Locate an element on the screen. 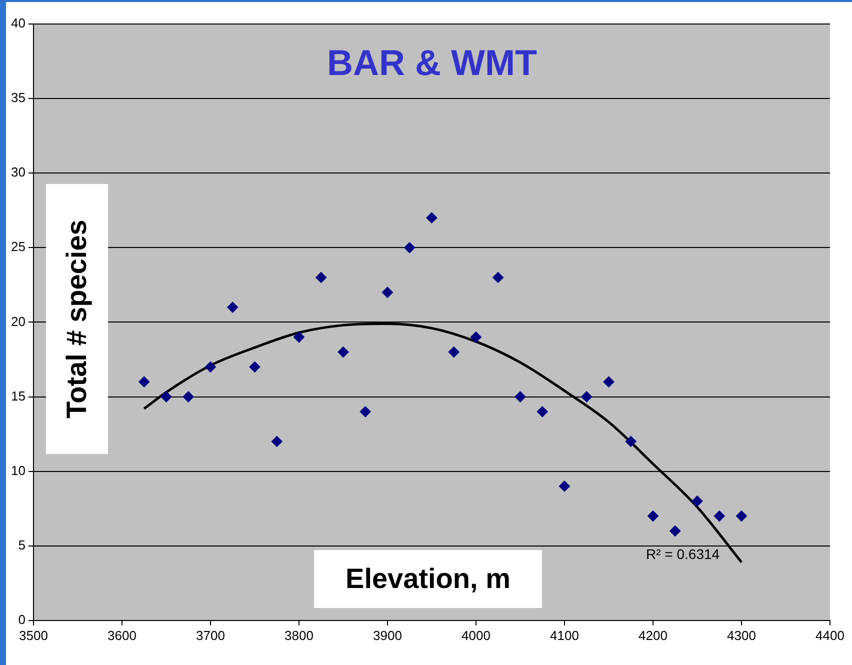 The height and width of the screenshot is (665, 852). label-panel: Elevation, m is located at coordinates (428, 579).